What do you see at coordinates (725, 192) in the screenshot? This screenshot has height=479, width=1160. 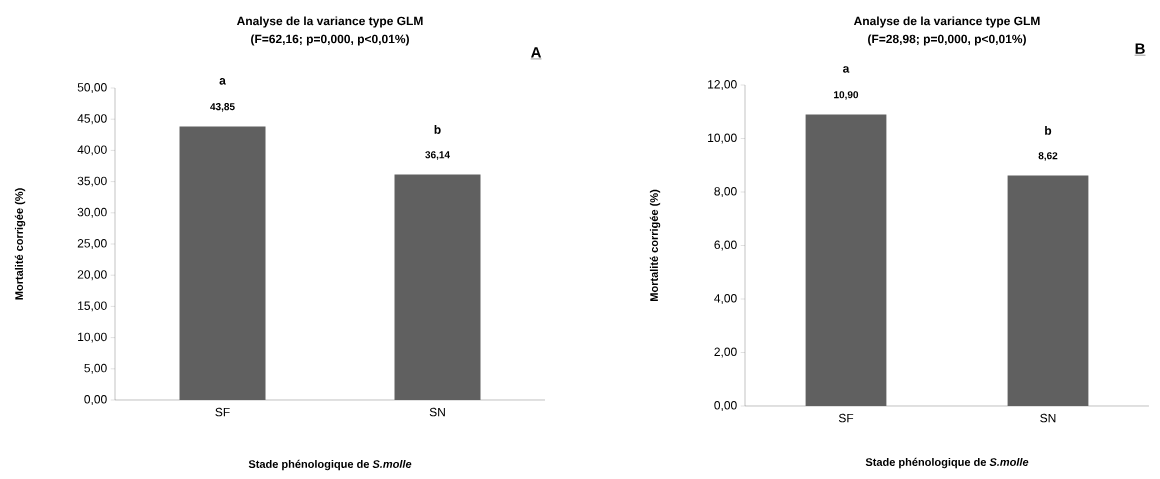 I see `y-tick-label: 8,00` at bounding box center [725, 192].